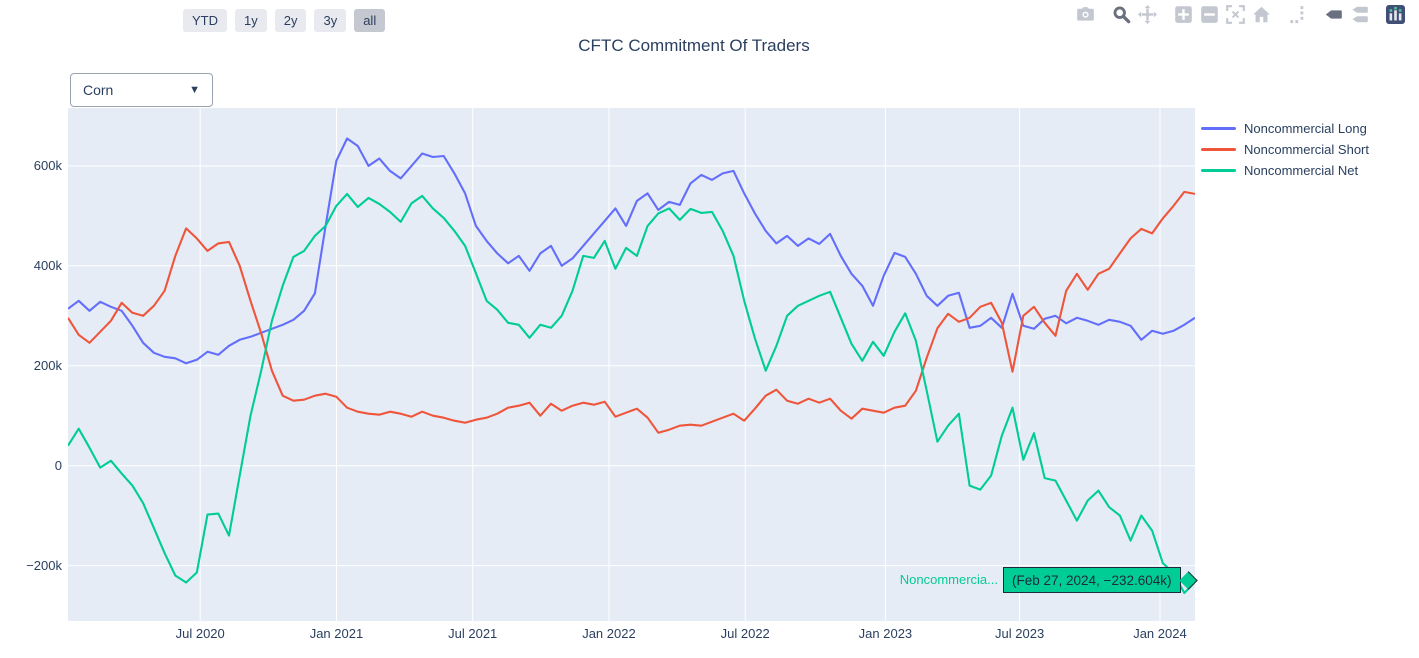 This screenshot has height=658, width=1419. Describe the element at coordinates (1092, 580) in the screenshot. I see `hover-box: (Feb 27, 2024, −232.604k)` at that location.